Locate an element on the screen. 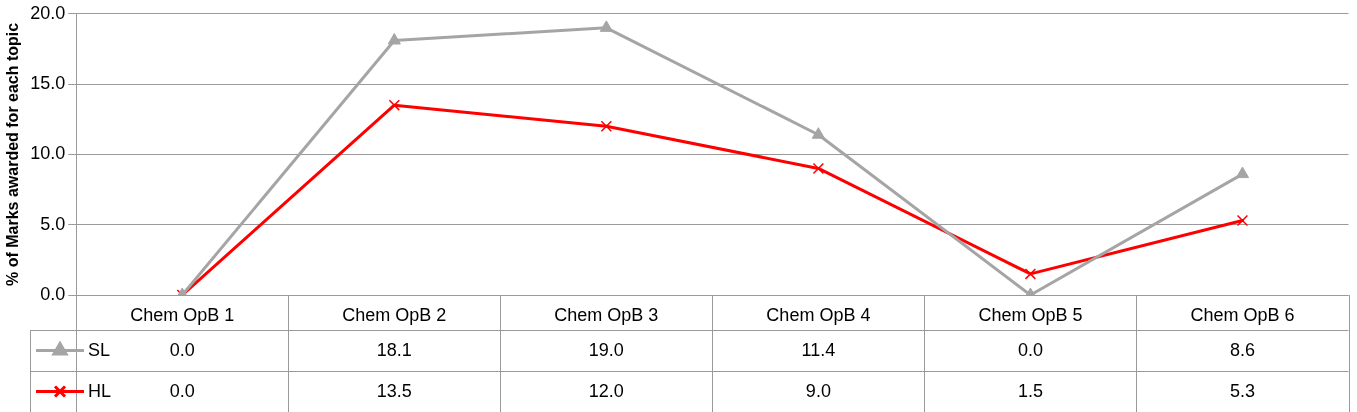 This screenshot has height=412, width=1357. y-tick-label: 10.0 is located at coordinates (48, 153).